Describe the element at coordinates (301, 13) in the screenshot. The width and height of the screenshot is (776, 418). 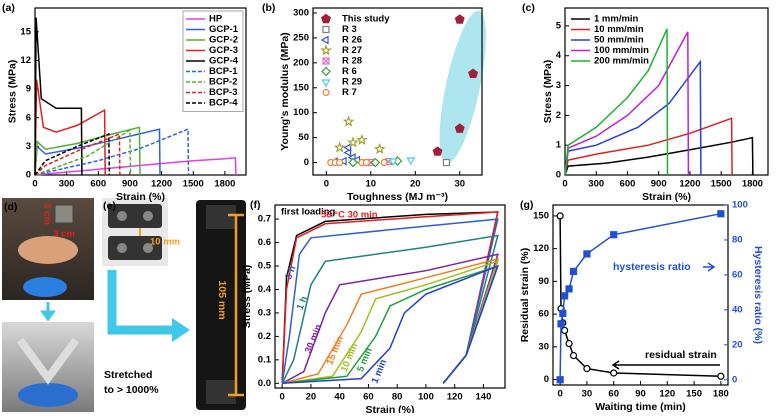
I see `y-tick-label: 300` at that location.